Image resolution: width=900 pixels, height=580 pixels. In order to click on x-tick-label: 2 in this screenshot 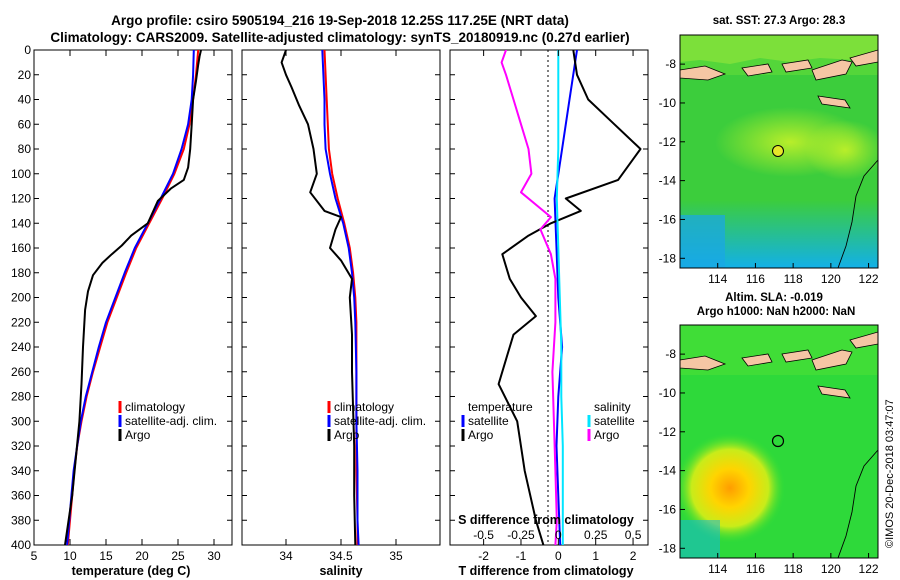, I will do `click(633, 556)`.